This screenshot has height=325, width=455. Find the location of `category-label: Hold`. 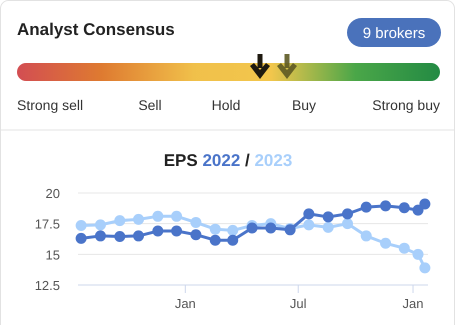

category-label: Hold is located at coordinates (226, 105).